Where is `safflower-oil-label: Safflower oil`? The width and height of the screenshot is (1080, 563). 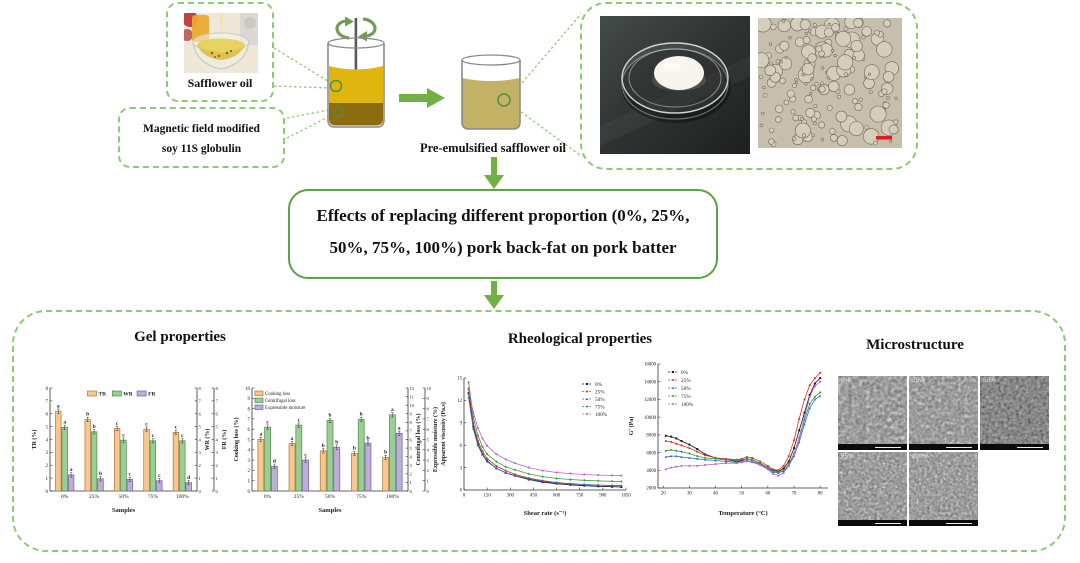
safflower-oil-label: Safflower oil is located at coordinates (220, 83).